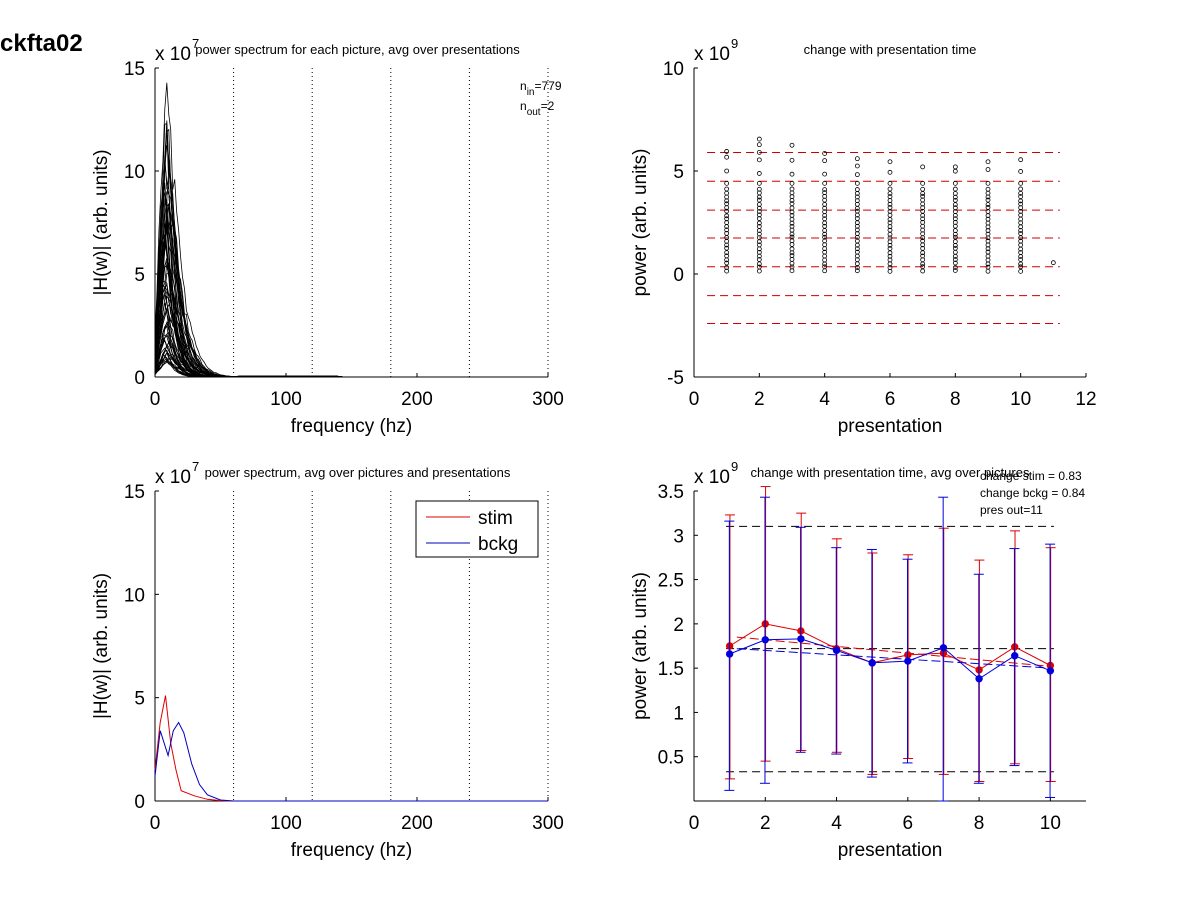 The width and height of the screenshot is (1200, 900). Describe the element at coordinates (173, 477) in the screenshot. I see `exponent-label: x 10` at that location.